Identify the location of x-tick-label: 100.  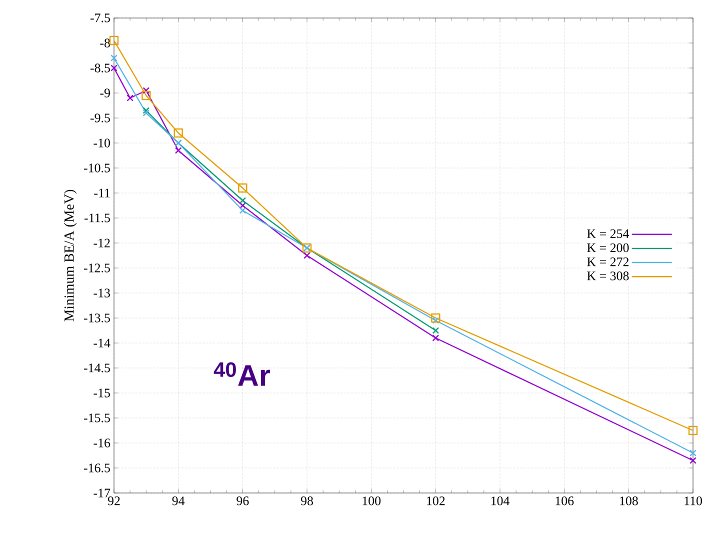
(371, 501).